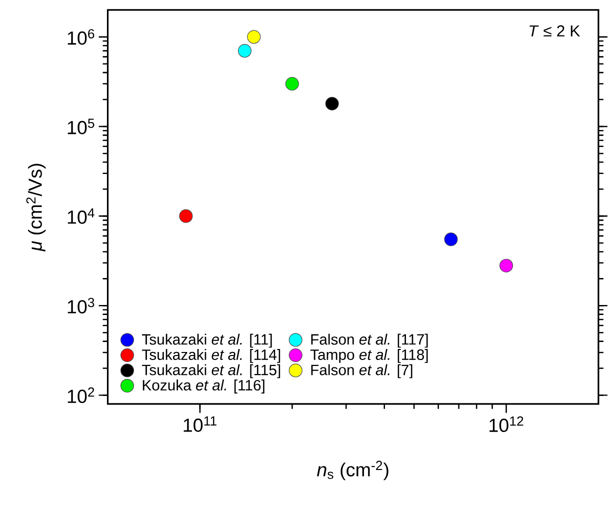 The image size is (608, 509). Describe the element at coordinates (81, 126) in the screenshot. I see `y-tick-label: 10$^{5}$` at that location.